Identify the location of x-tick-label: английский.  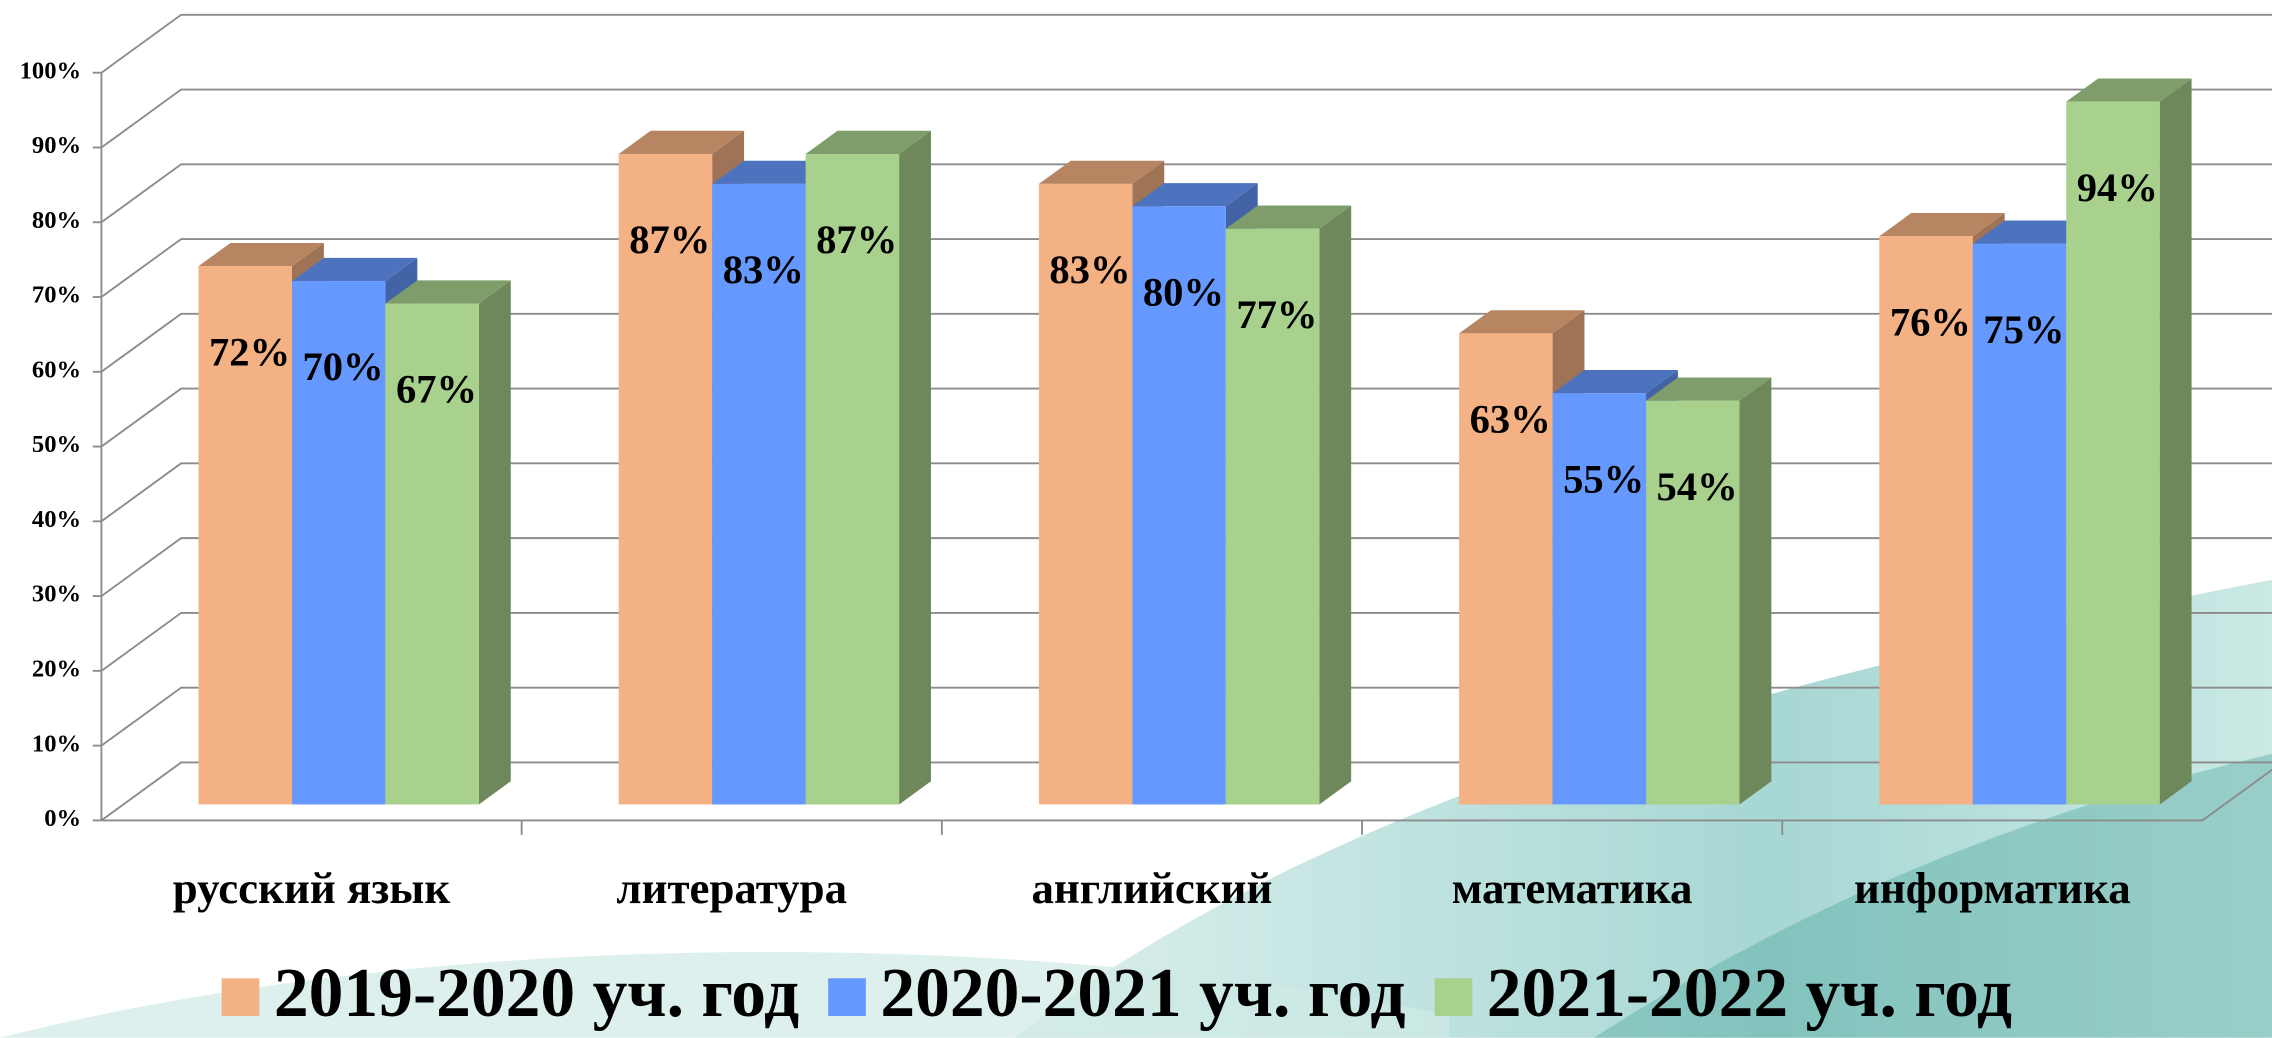
(1151, 888).